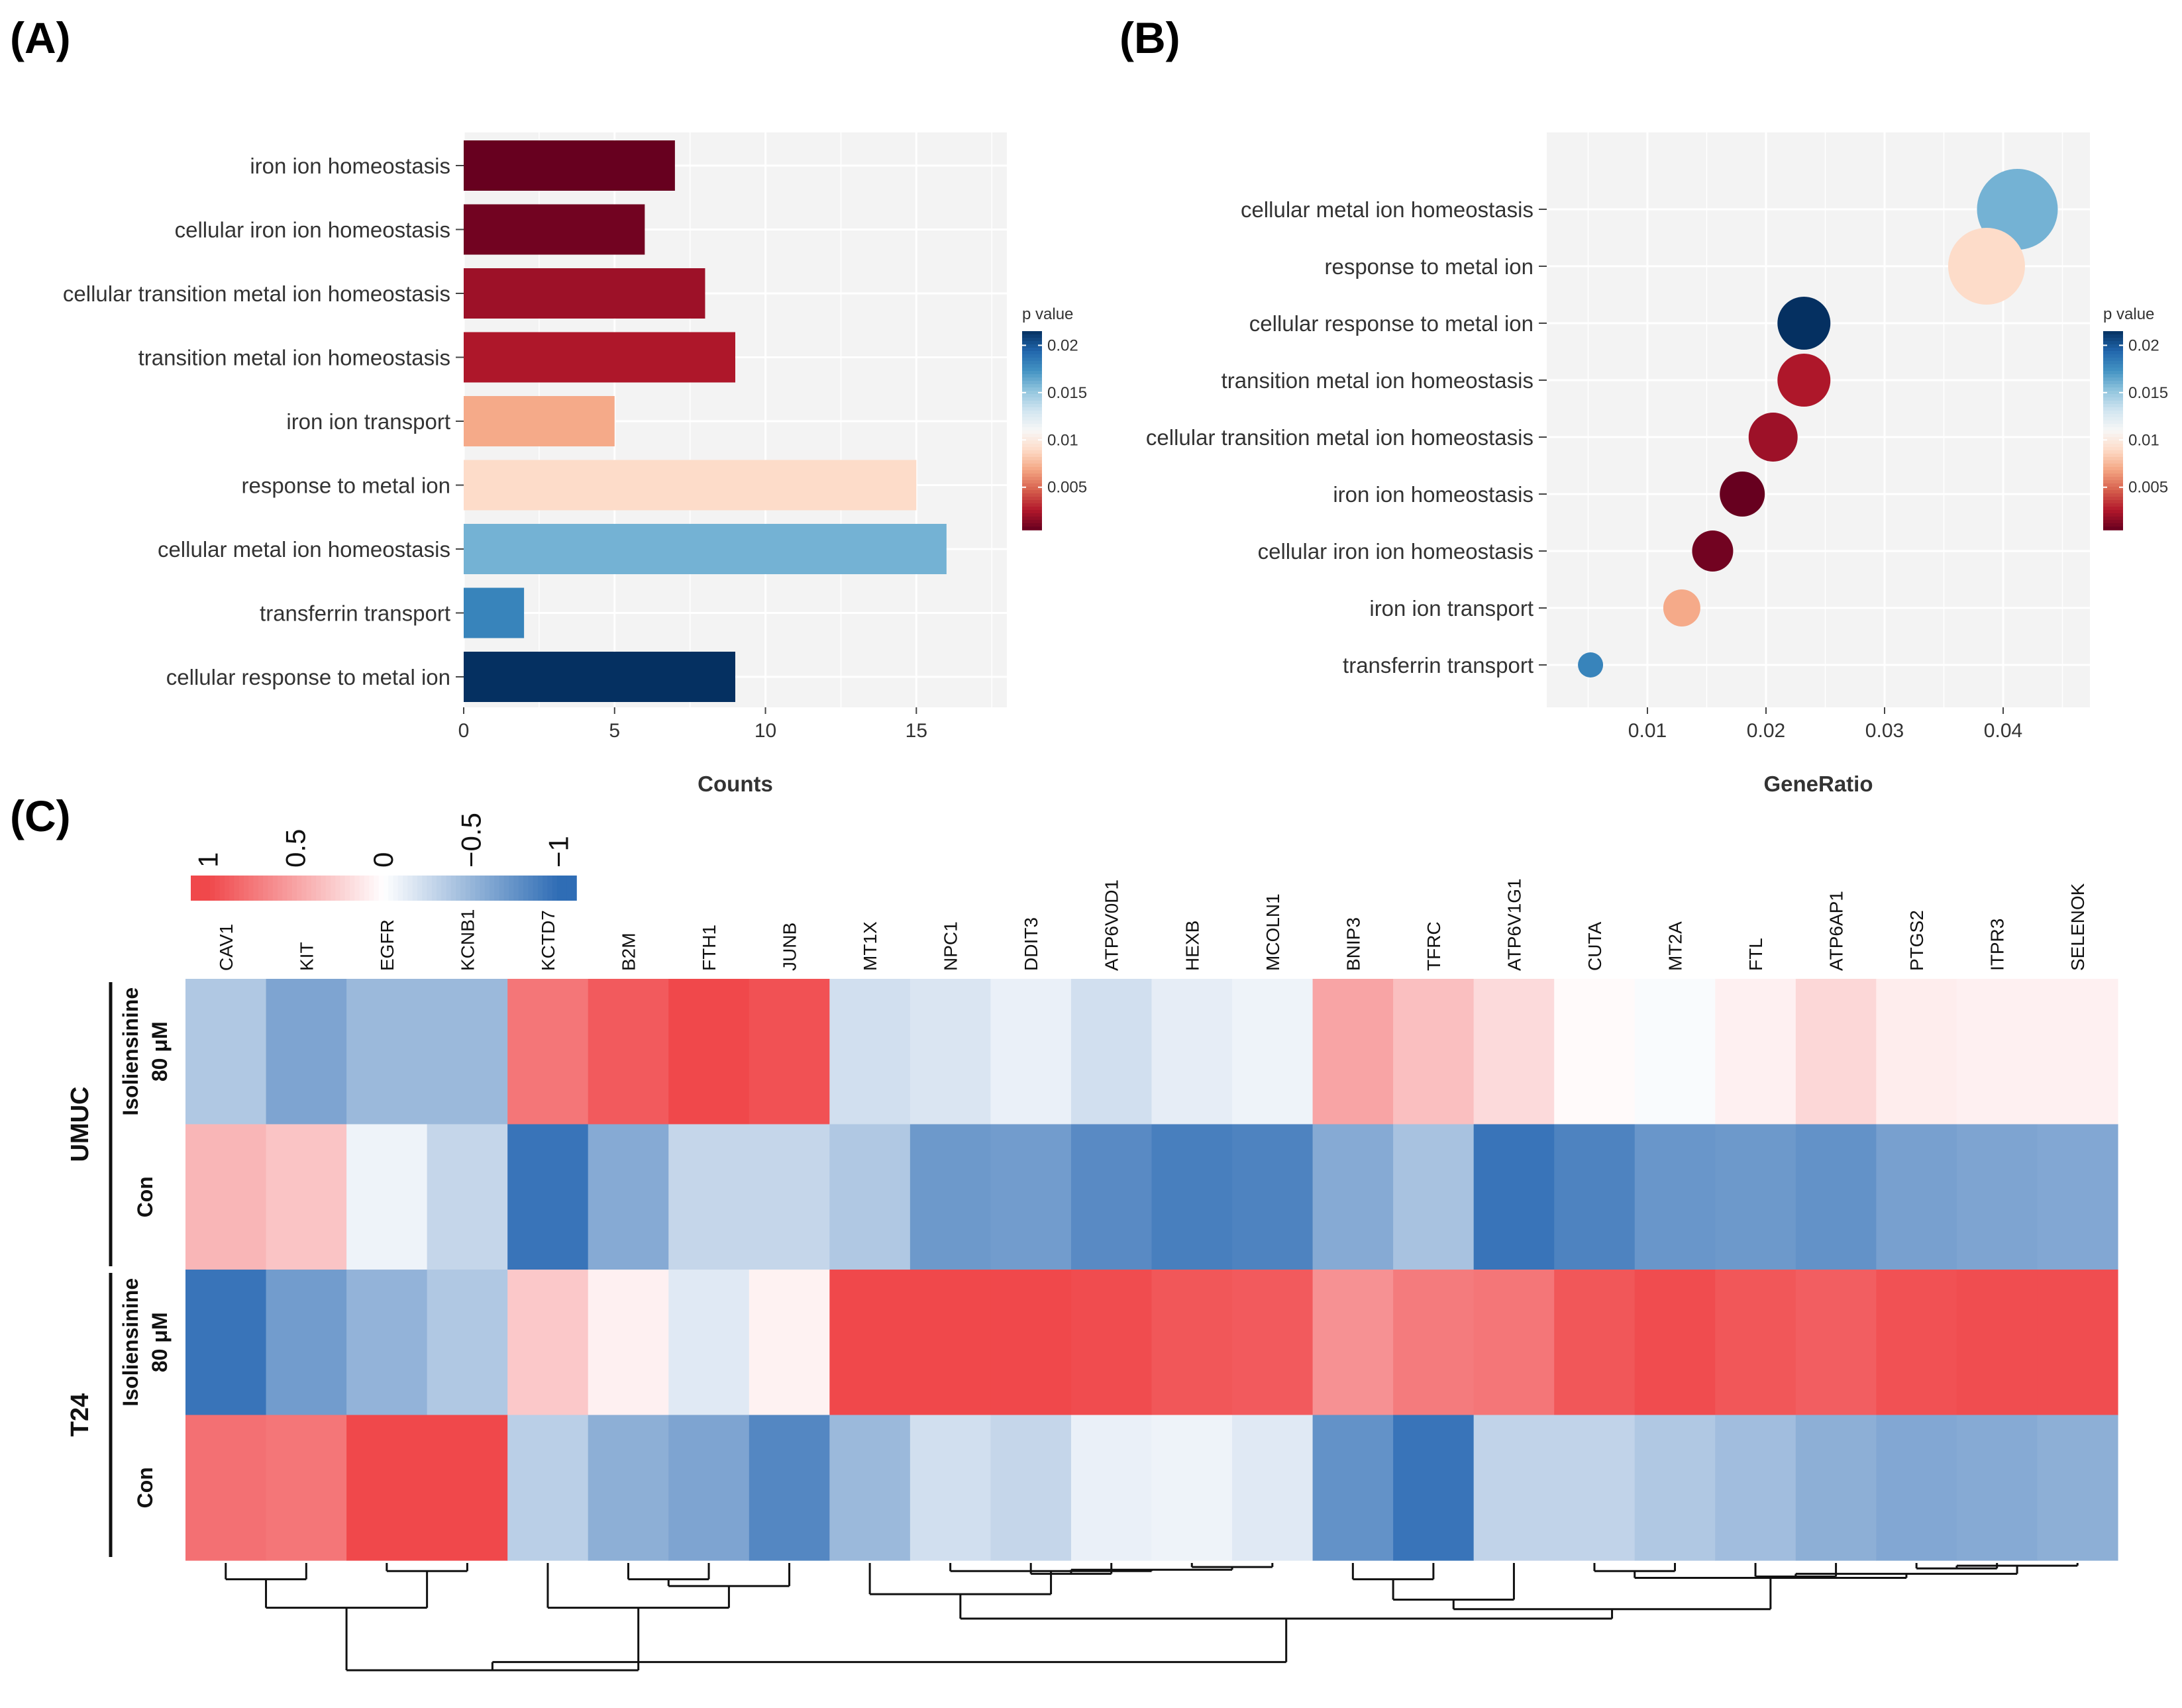 The width and height of the screenshot is (2182, 1708). I want to click on pvalue-legend-tick-label: 0.01, so click(2143, 440).